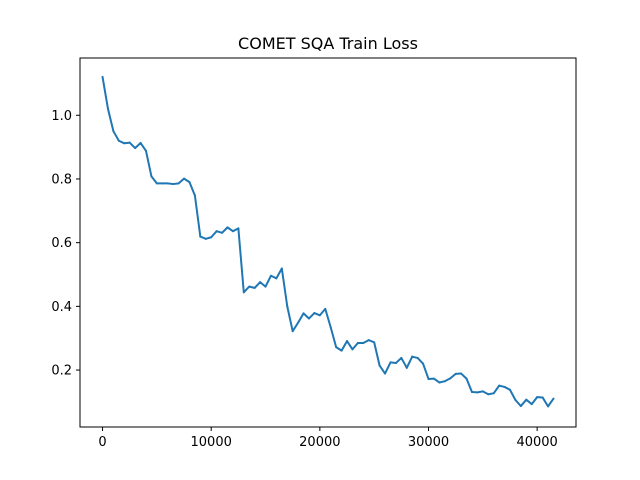  Describe the element at coordinates (536, 442) in the screenshot. I see `x-tick-label: 40000` at that location.